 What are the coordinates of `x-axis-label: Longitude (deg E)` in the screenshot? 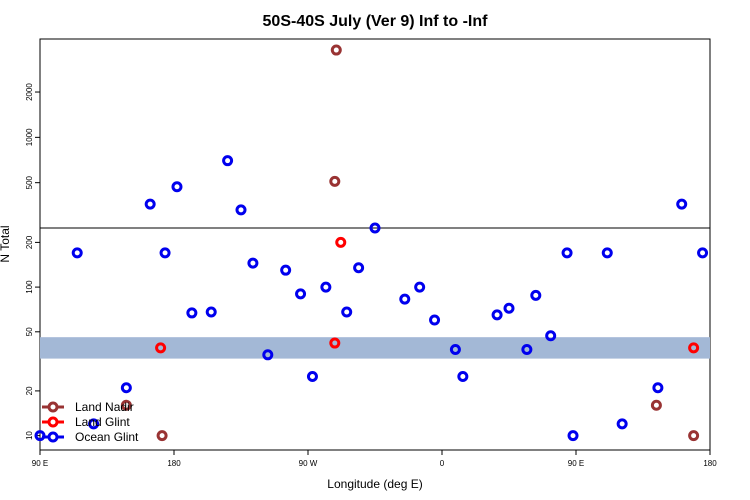 It's located at (374, 484).